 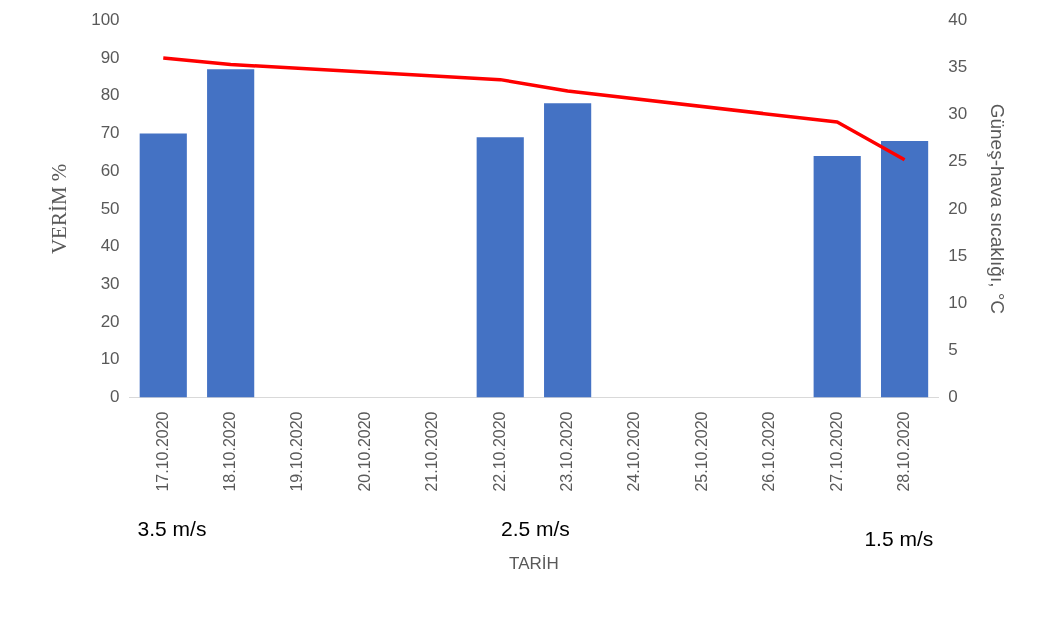 I want to click on x-tick-label: 19.10.2020, so click(x=297, y=451).